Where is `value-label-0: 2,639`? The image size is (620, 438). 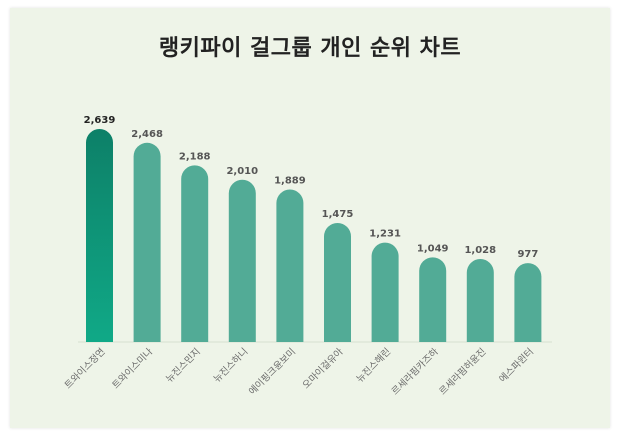 value-label-0: 2,639 is located at coordinates (100, 120).